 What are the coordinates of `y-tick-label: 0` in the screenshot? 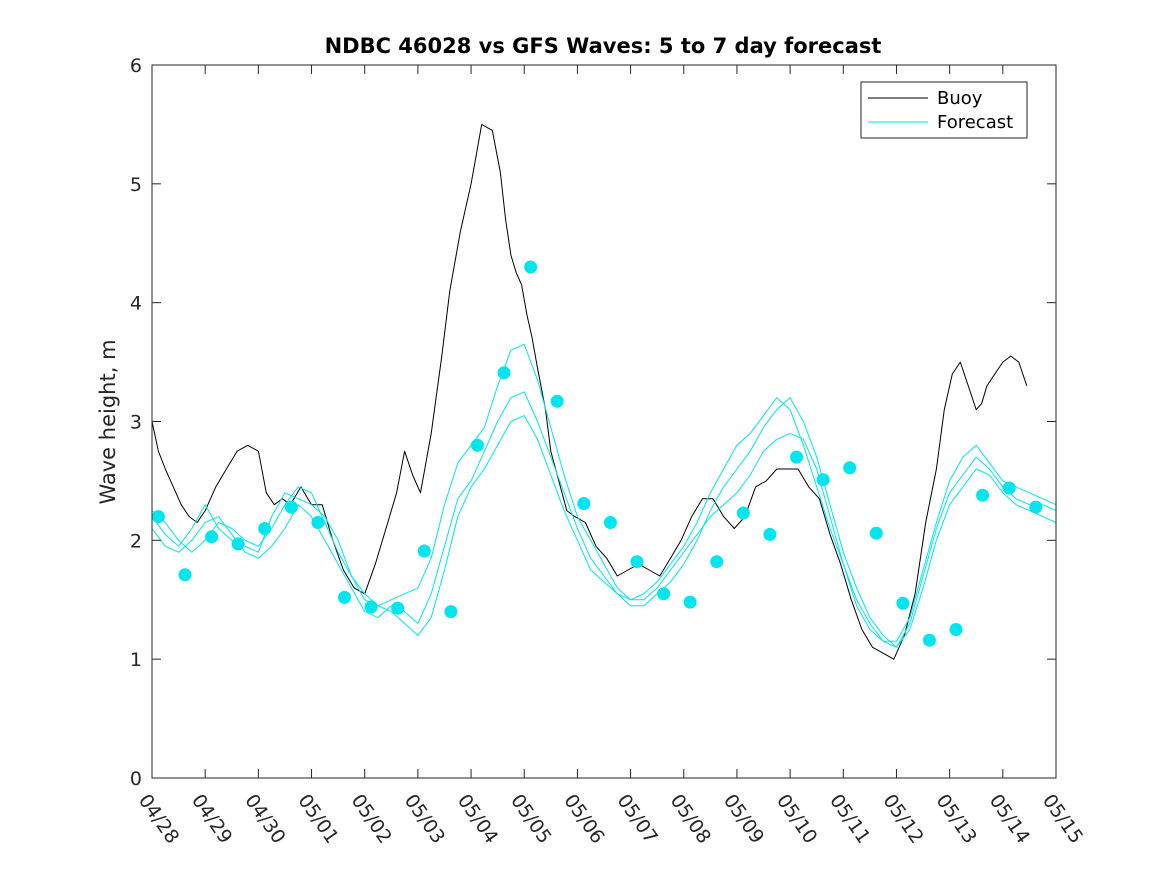 It's located at (136, 779).